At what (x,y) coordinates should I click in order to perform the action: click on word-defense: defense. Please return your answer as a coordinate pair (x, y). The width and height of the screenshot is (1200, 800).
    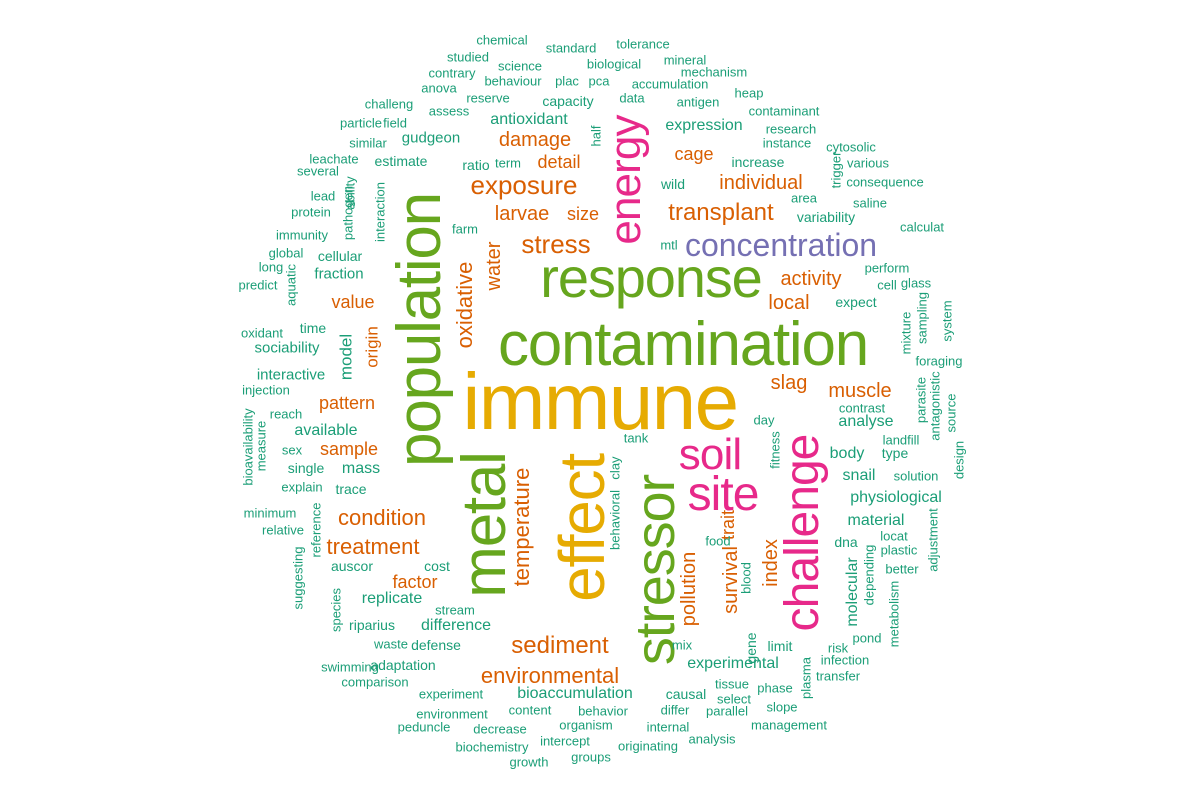
    Looking at the image, I should click on (436, 645).